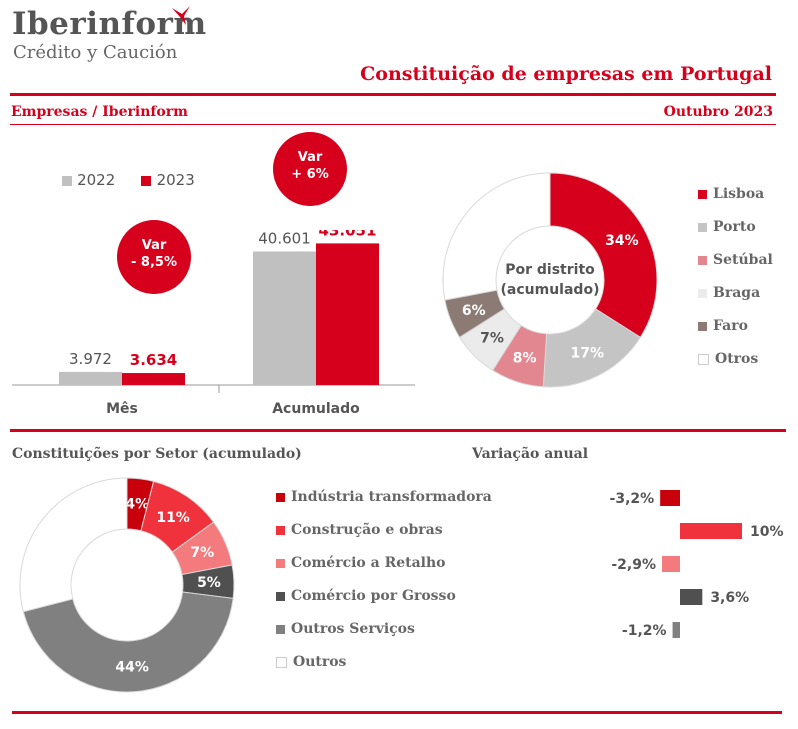 The image size is (798, 729). I want to click on variation-chart-title: Variação anual, so click(530, 454).